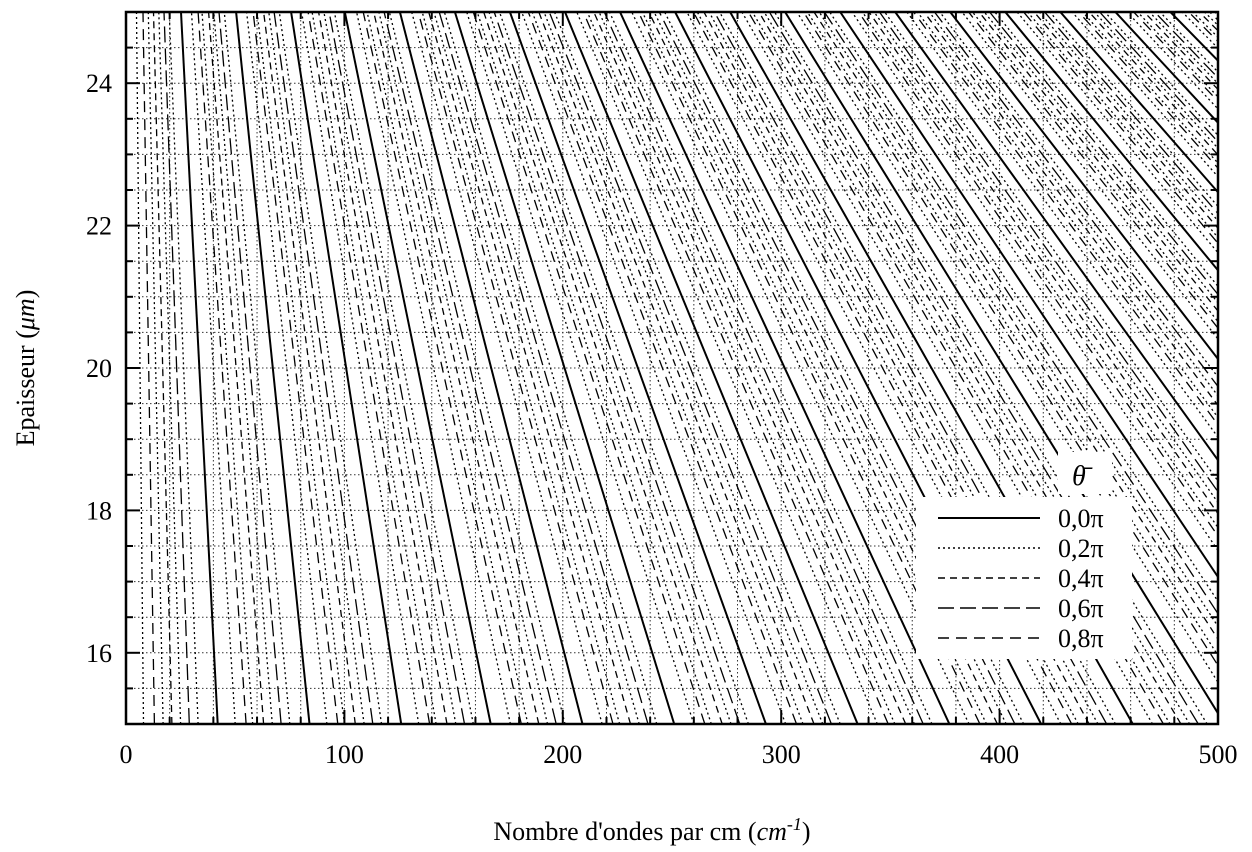 The image size is (1252, 852). What do you see at coordinates (99, 653) in the screenshot?
I see `y-tick-label: 16` at bounding box center [99, 653].